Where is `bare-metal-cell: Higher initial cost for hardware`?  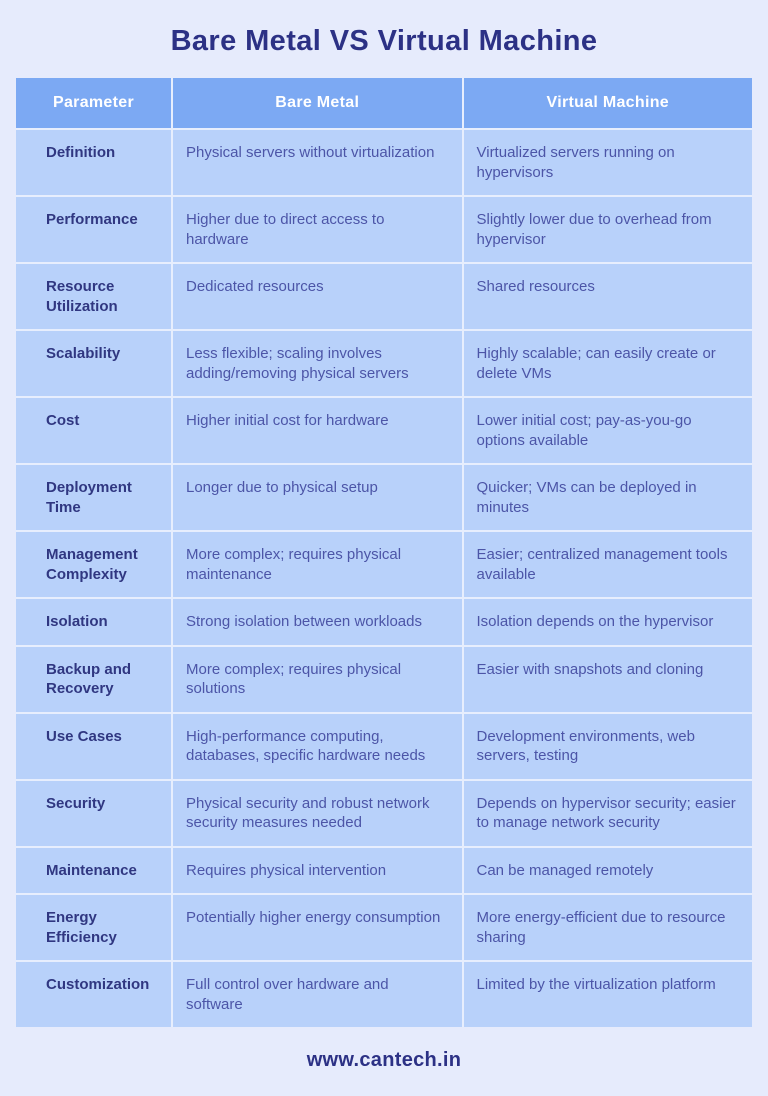
bare-metal-cell: Higher initial cost for hardware is located at coordinates (317, 430).